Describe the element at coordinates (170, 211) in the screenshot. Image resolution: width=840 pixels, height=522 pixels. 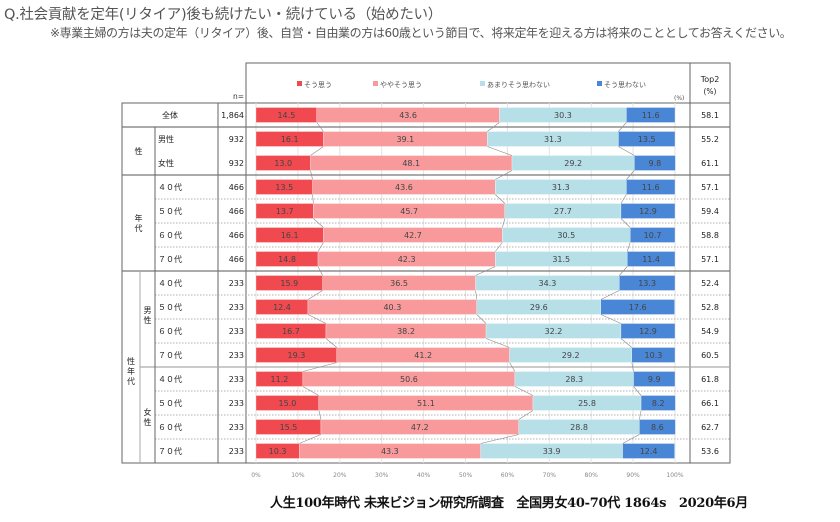
I see `category-label: ５０代` at that location.